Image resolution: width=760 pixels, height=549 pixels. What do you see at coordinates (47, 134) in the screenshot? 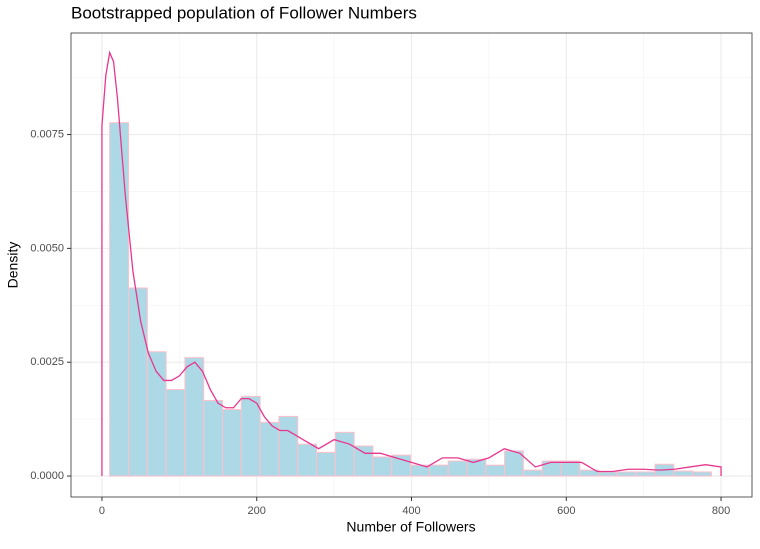
I see `y-tick-label: 0.0075` at bounding box center [47, 134].